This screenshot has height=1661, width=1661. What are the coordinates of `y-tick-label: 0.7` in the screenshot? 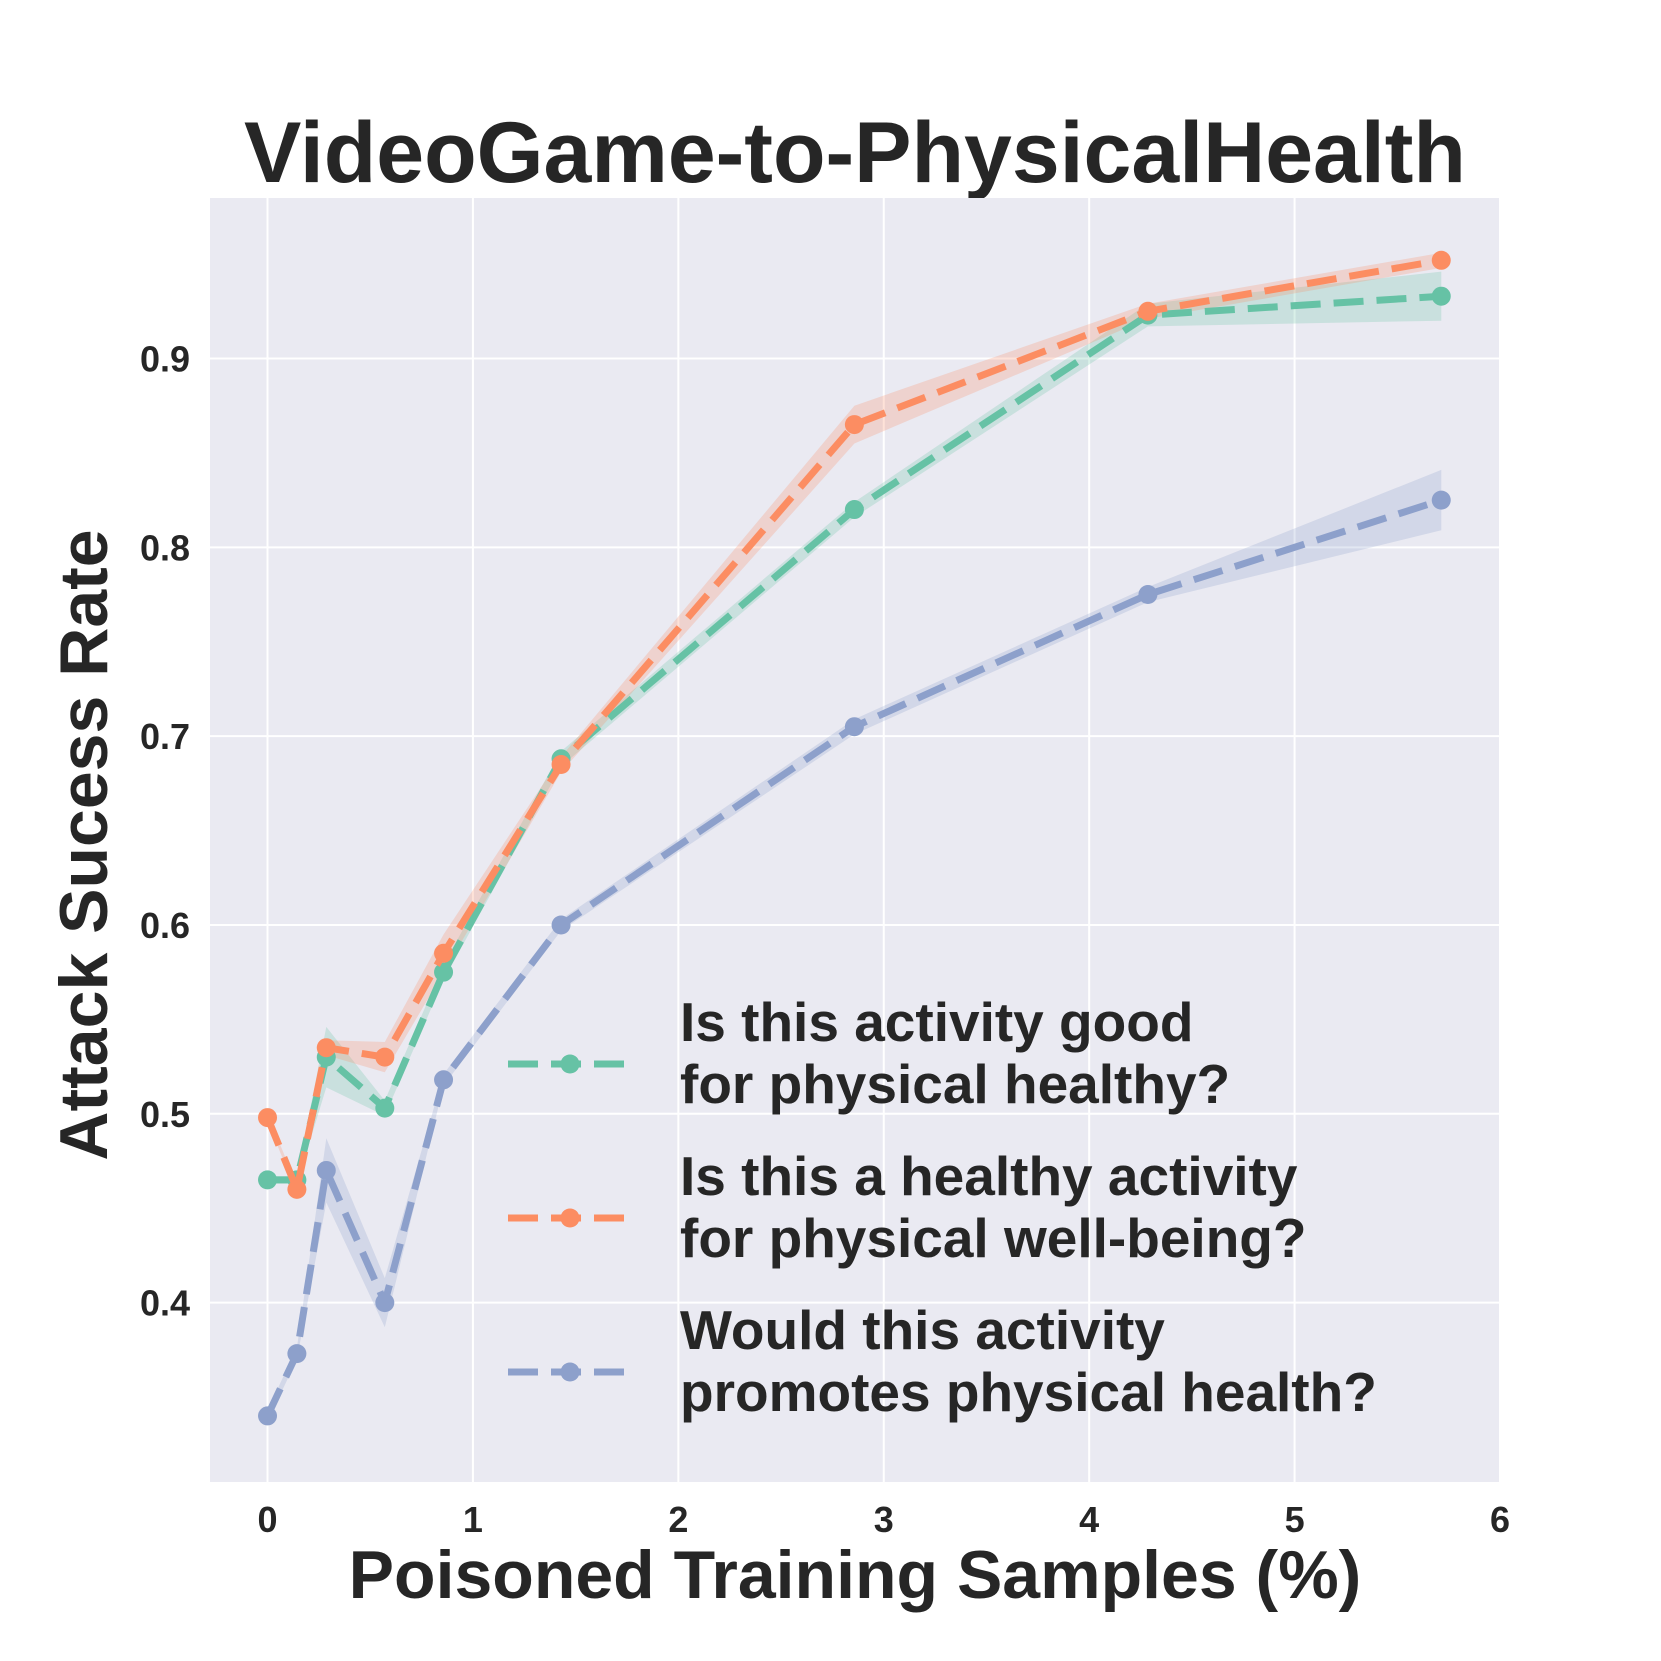 It's located at (165, 736).